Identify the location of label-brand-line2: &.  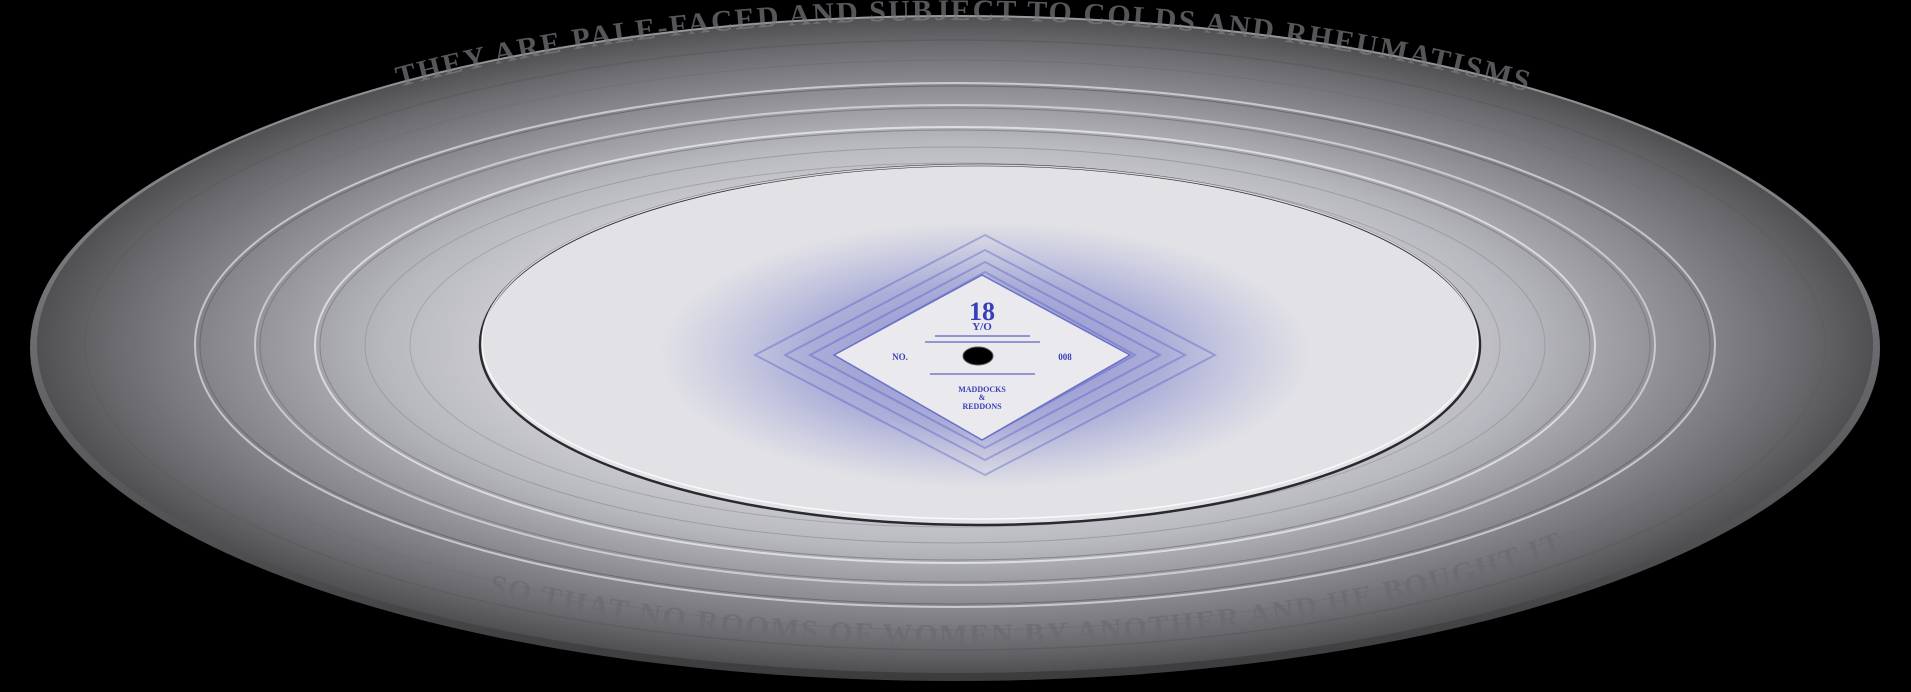
(982, 397).